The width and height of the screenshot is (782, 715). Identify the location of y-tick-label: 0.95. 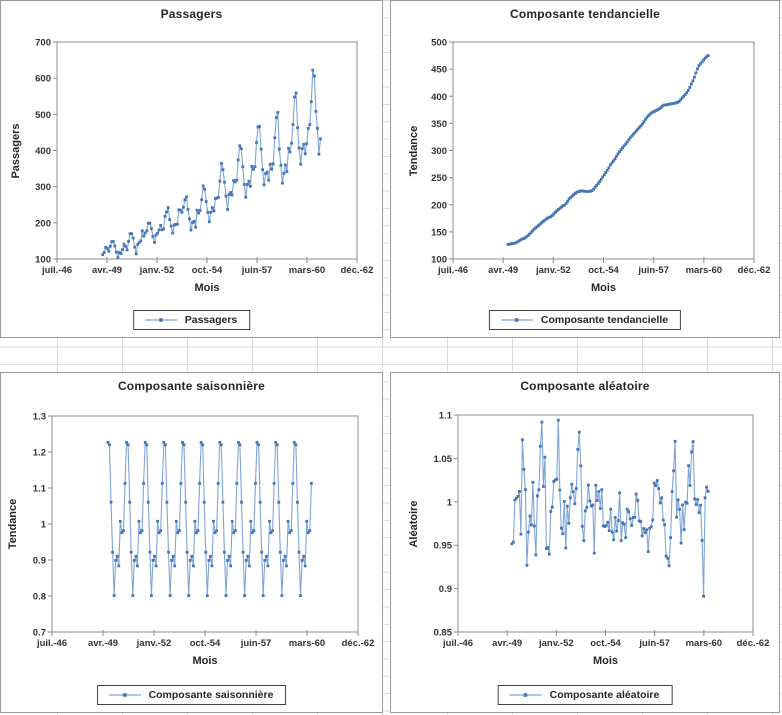
(443, 546).